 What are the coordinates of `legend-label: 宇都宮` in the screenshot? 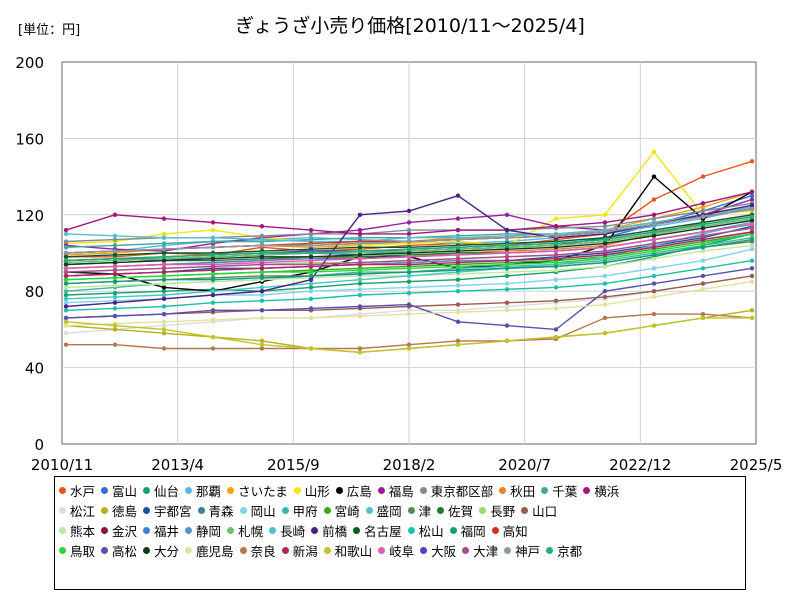 It's located at (173, 511).